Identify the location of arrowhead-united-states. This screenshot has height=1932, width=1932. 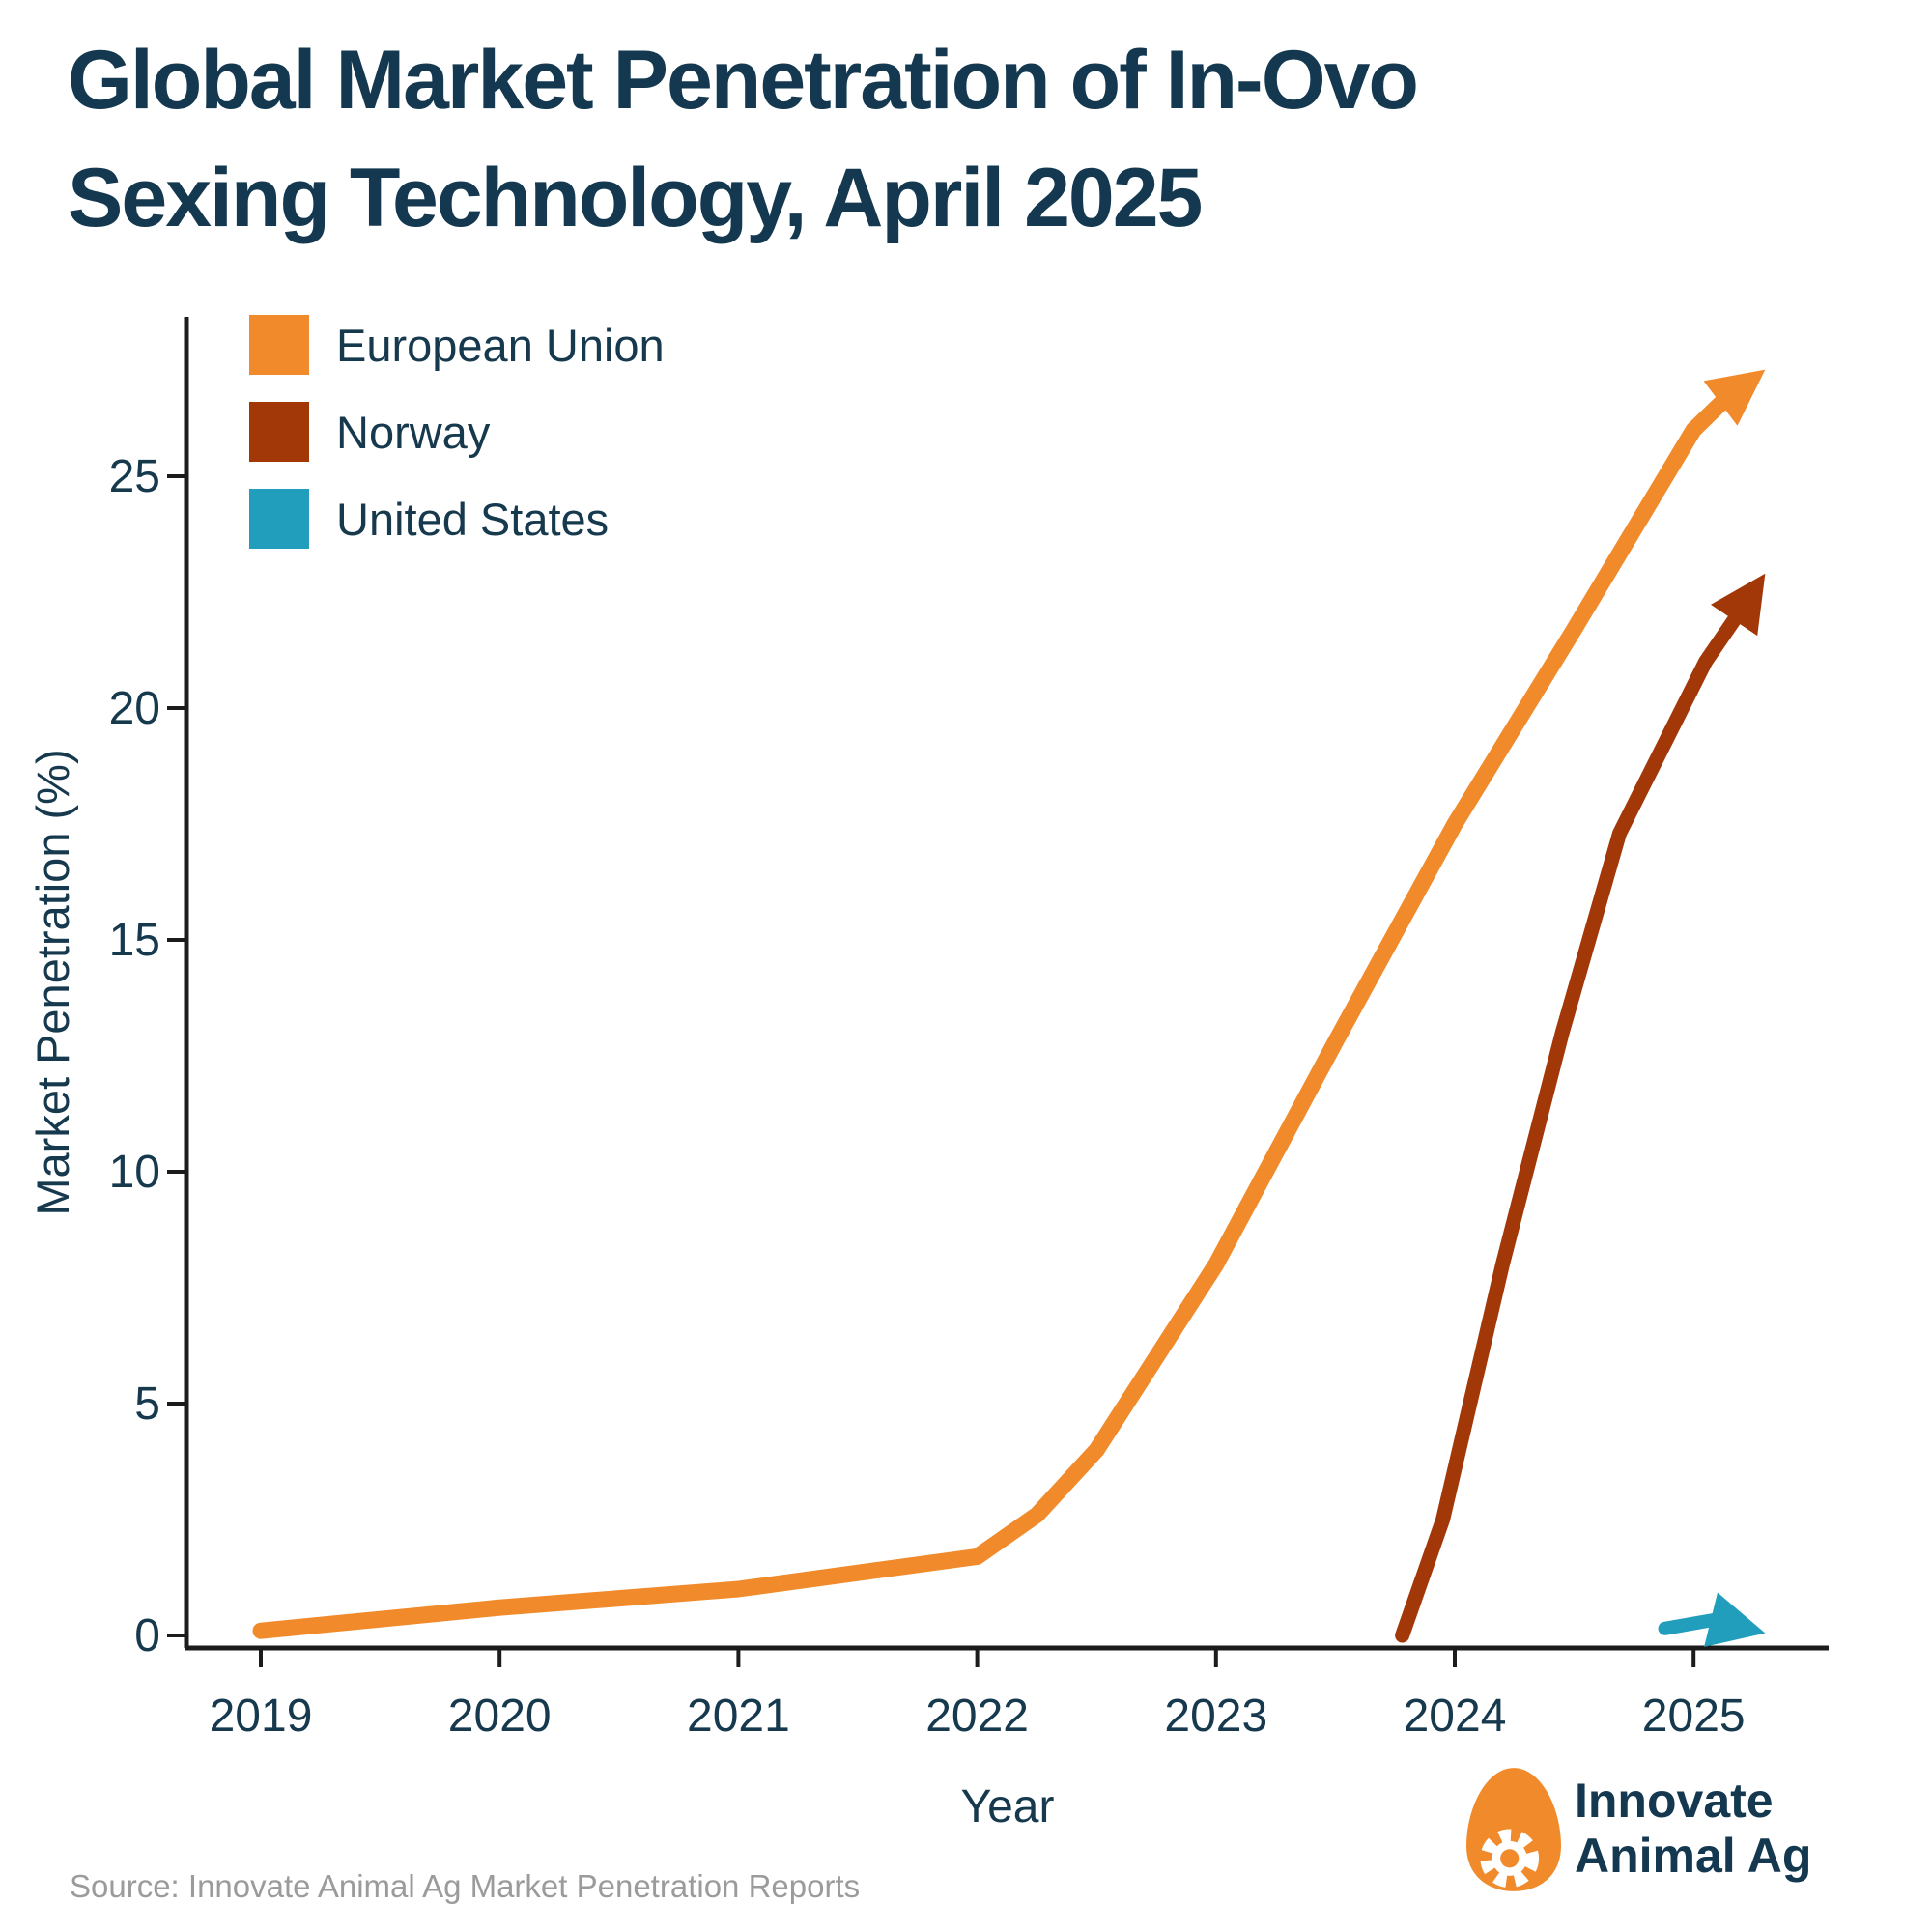
(1735, 1619).